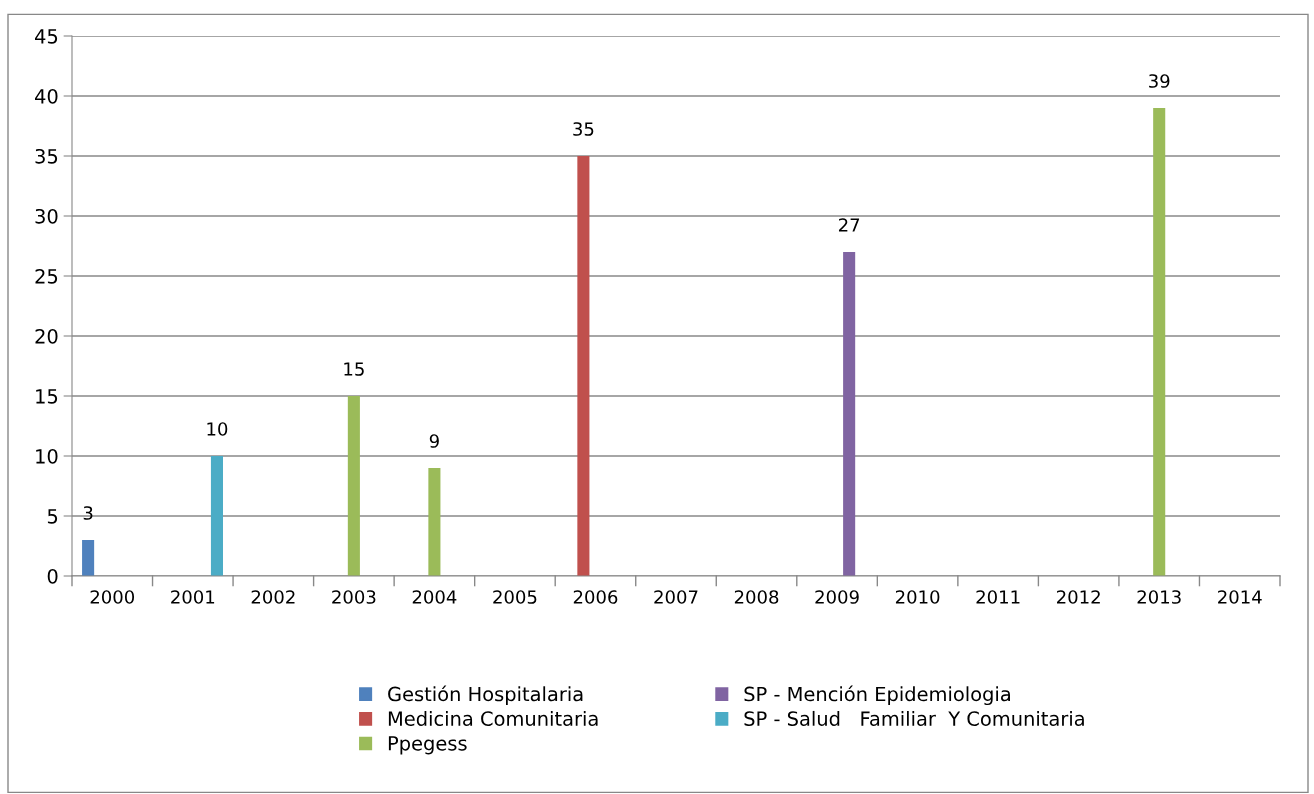  Describe the element at coordinates (112, 597) in the screenshot. I see `x-tick-label: 2000` at that location.